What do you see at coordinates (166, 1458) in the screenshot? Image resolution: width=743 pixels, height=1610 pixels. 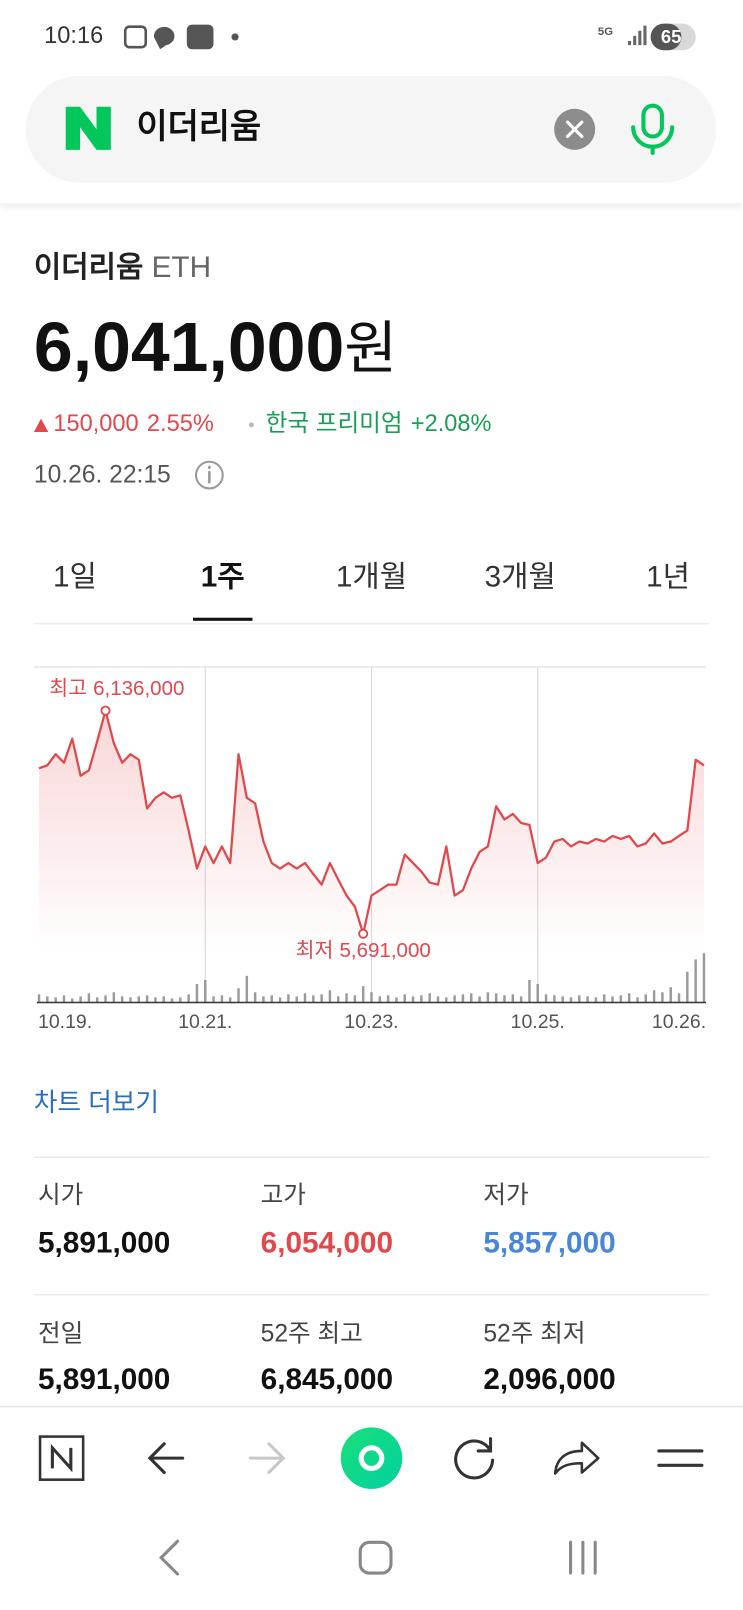 I see `back-button` at bounding box center [166, 1458].